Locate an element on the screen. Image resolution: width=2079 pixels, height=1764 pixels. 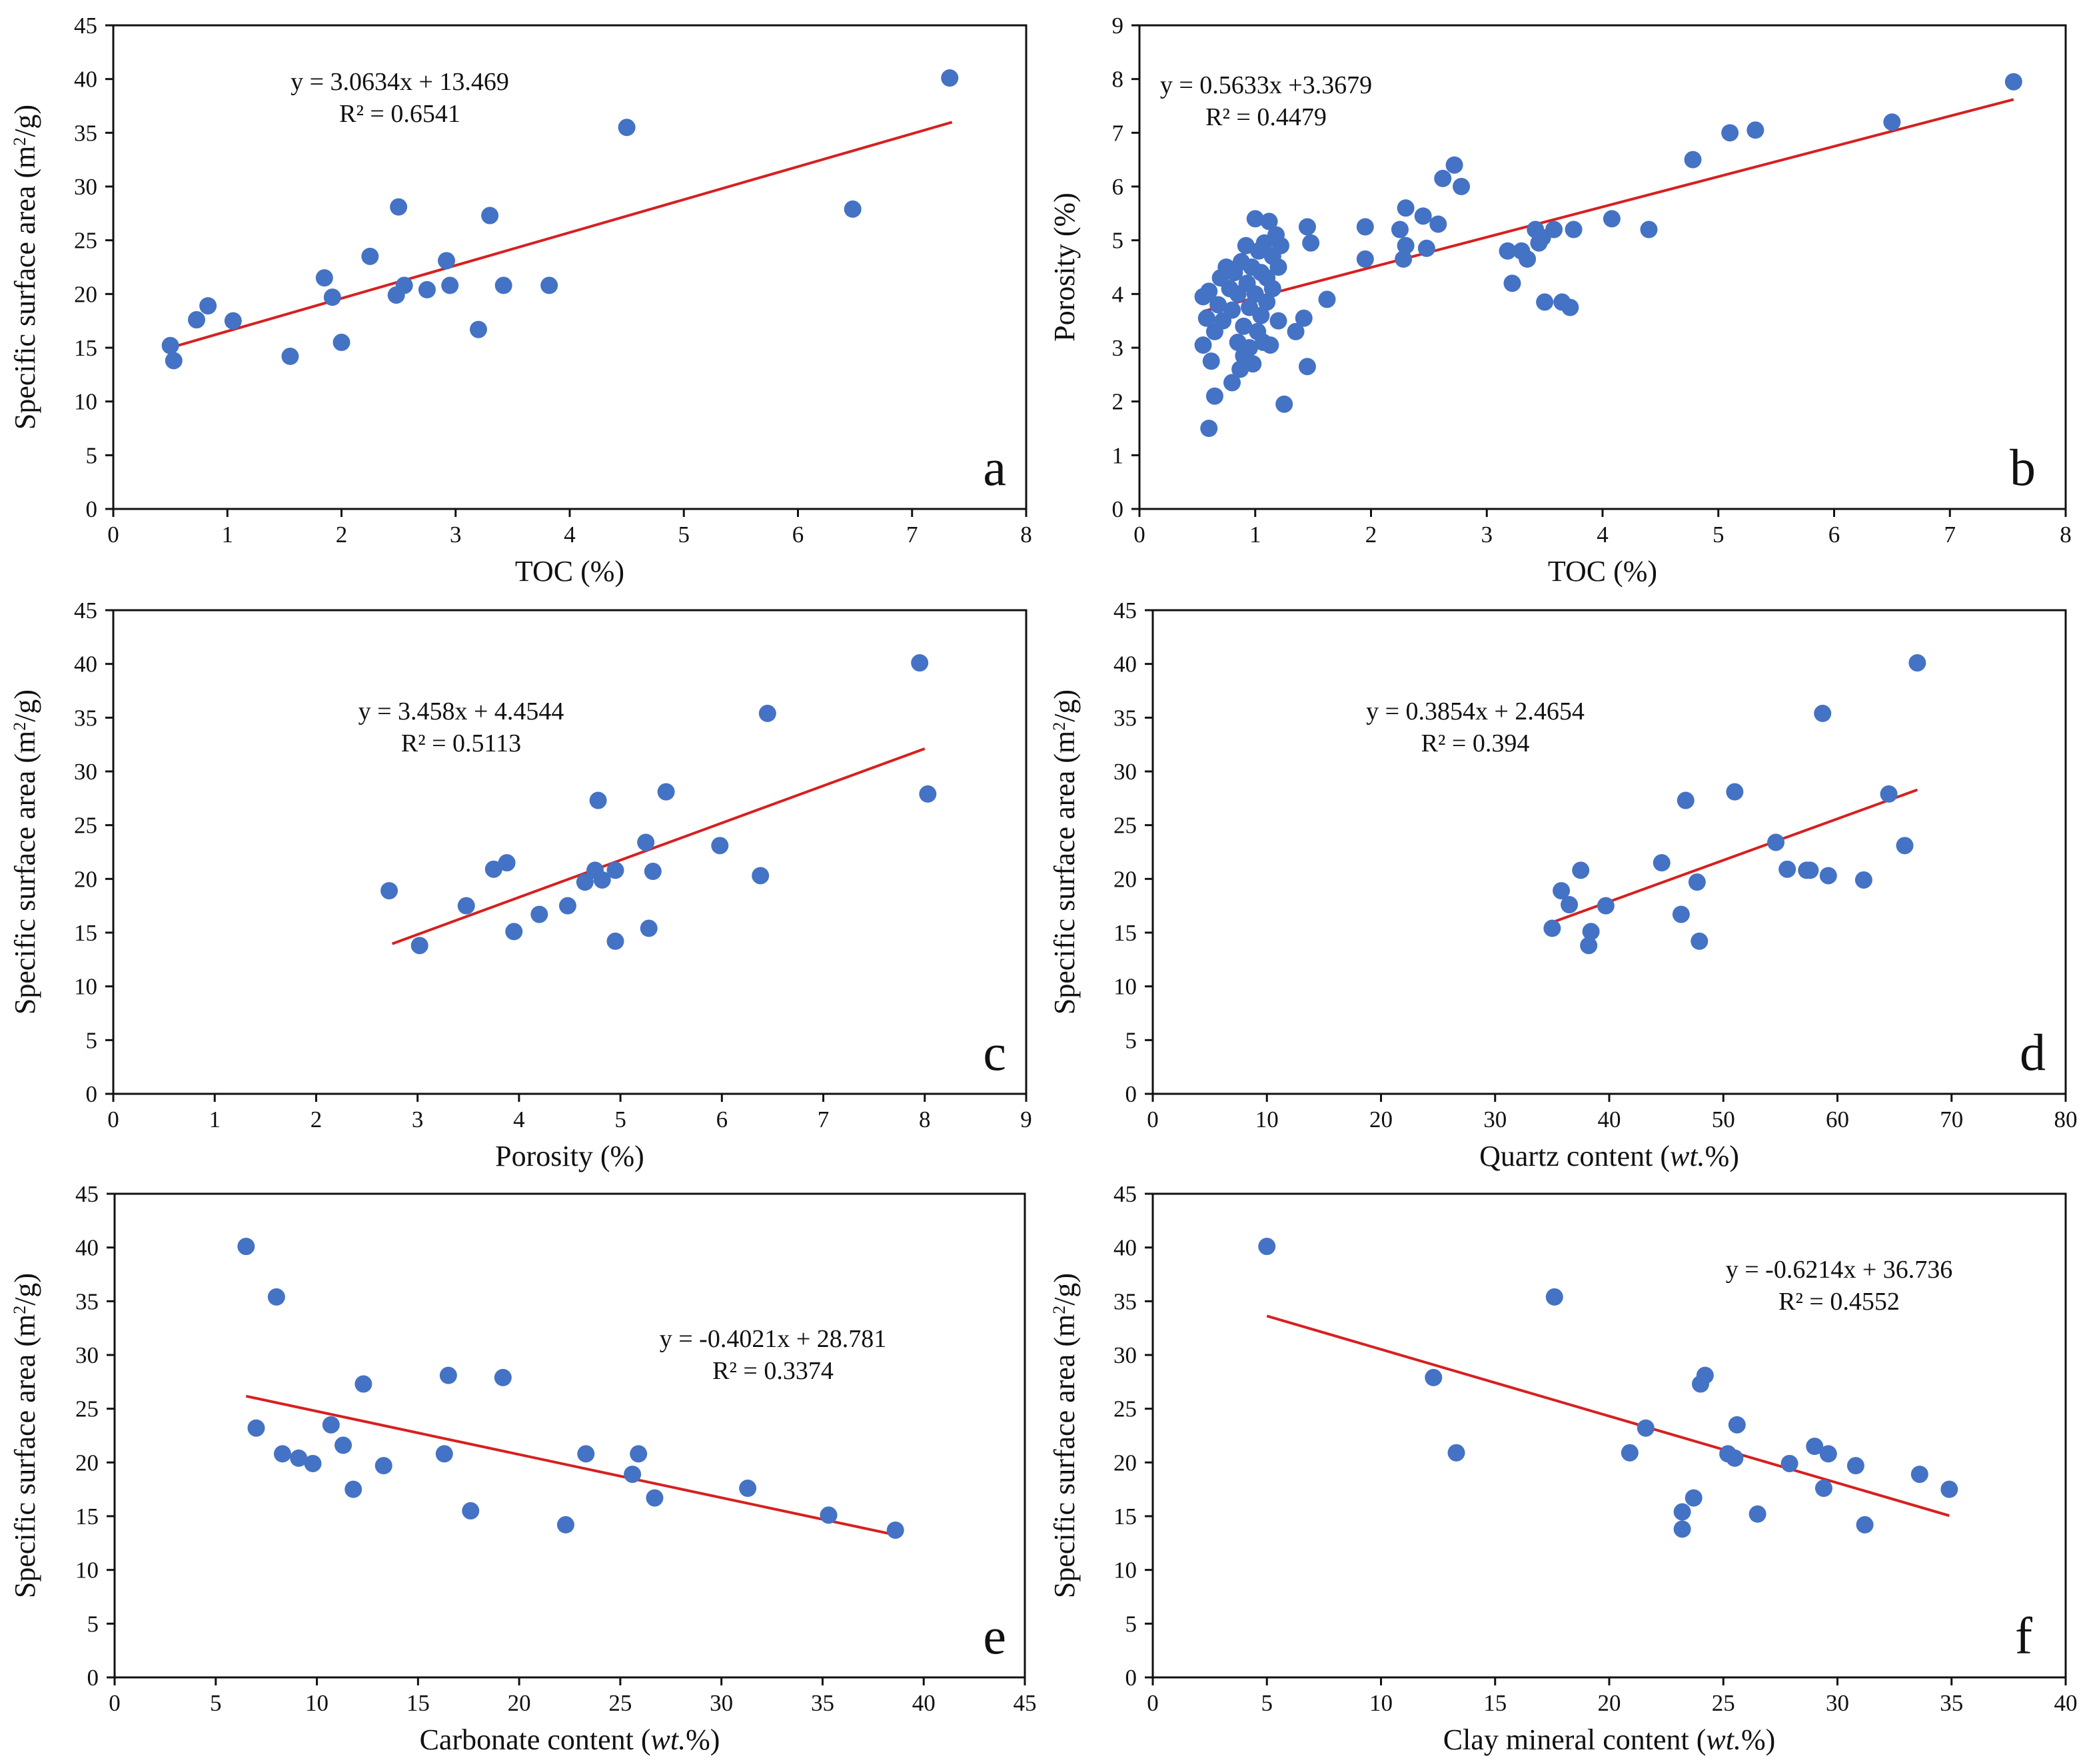
x-tick-label: 4 is located at coordinates (1603, 535).